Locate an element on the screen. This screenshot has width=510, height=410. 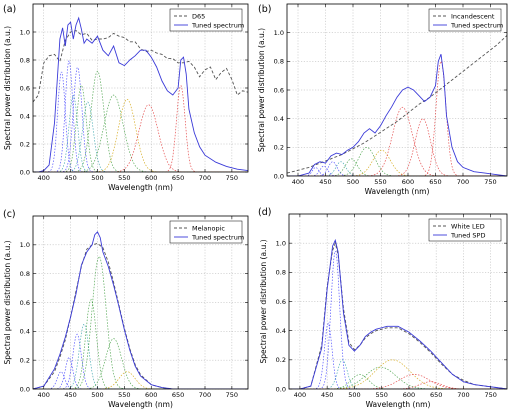
legend-label: Tuned SPD is located at coordinates (467, 235).